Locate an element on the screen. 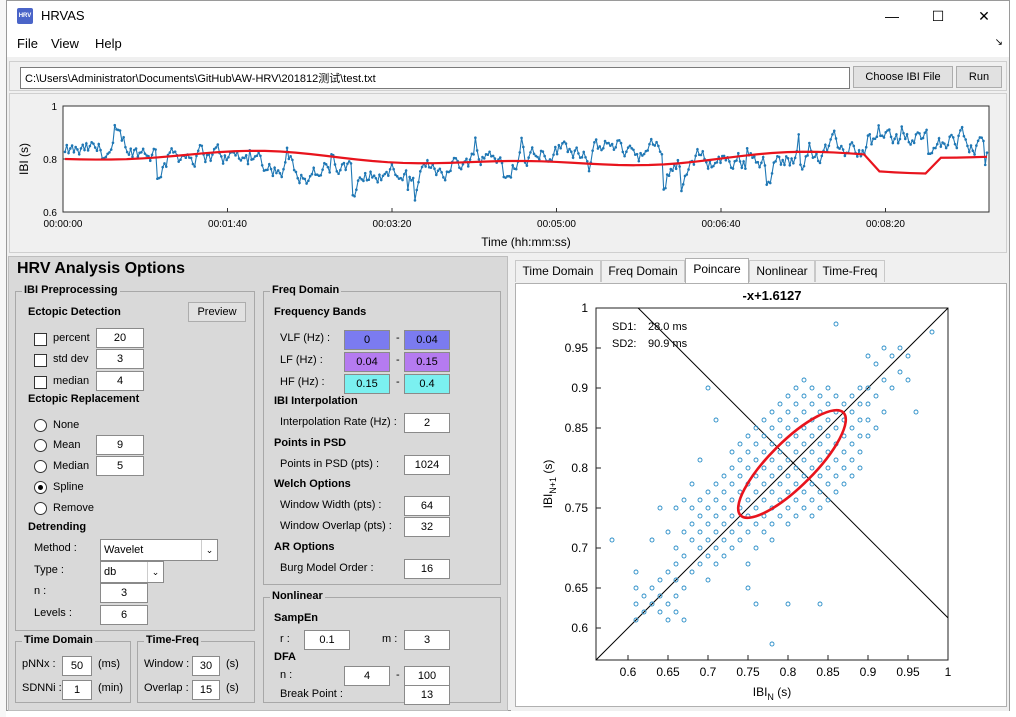 The width and height of the screenshot is (1016, 717). tab-poincare: Poincare is located at coordinates (717, 270).